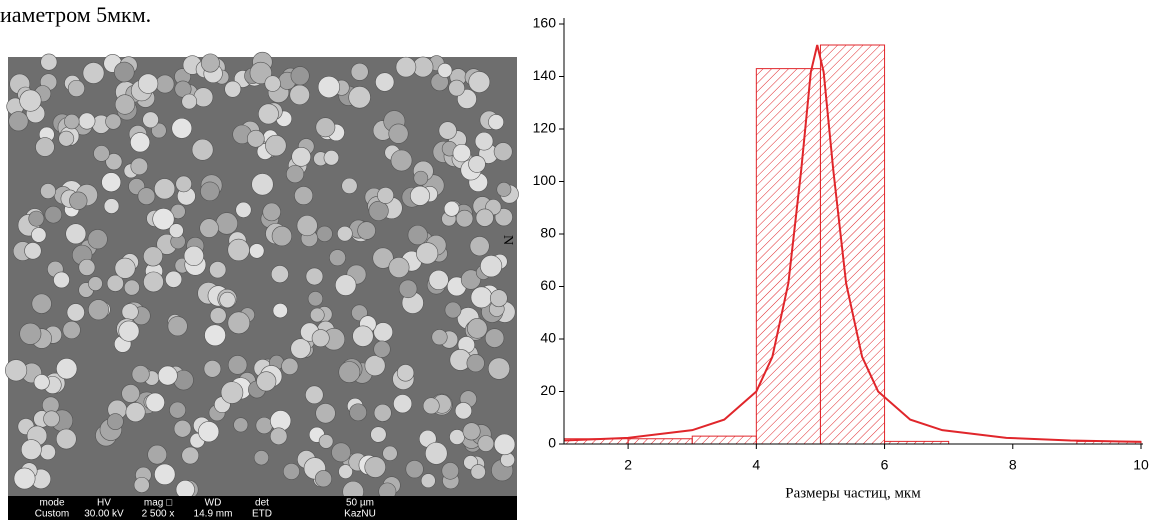 The height and width of the screenshot is (520, 1155). Describe the element at coordinates (545, 23) in the screenshot. I see `y-tick-label: 160` at that location.